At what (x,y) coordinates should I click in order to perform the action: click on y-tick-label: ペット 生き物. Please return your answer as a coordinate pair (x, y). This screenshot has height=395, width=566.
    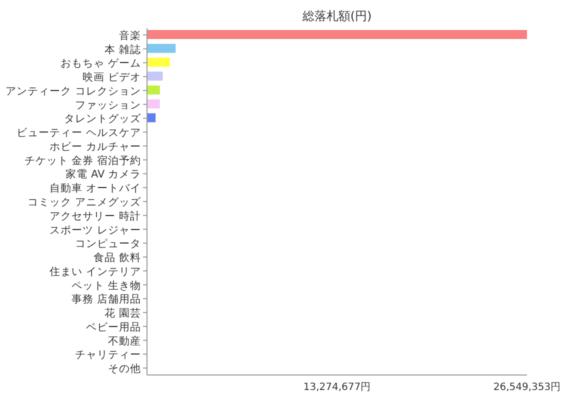
    Looking at the image, I should click on (106, 285).